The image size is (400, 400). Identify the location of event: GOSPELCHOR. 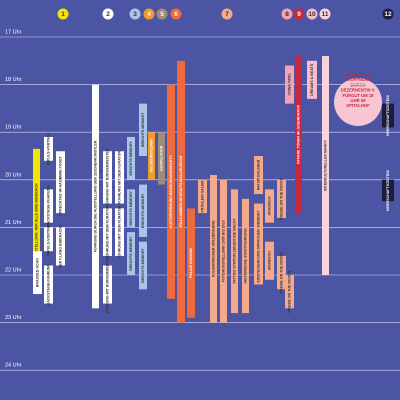
(161, 158).